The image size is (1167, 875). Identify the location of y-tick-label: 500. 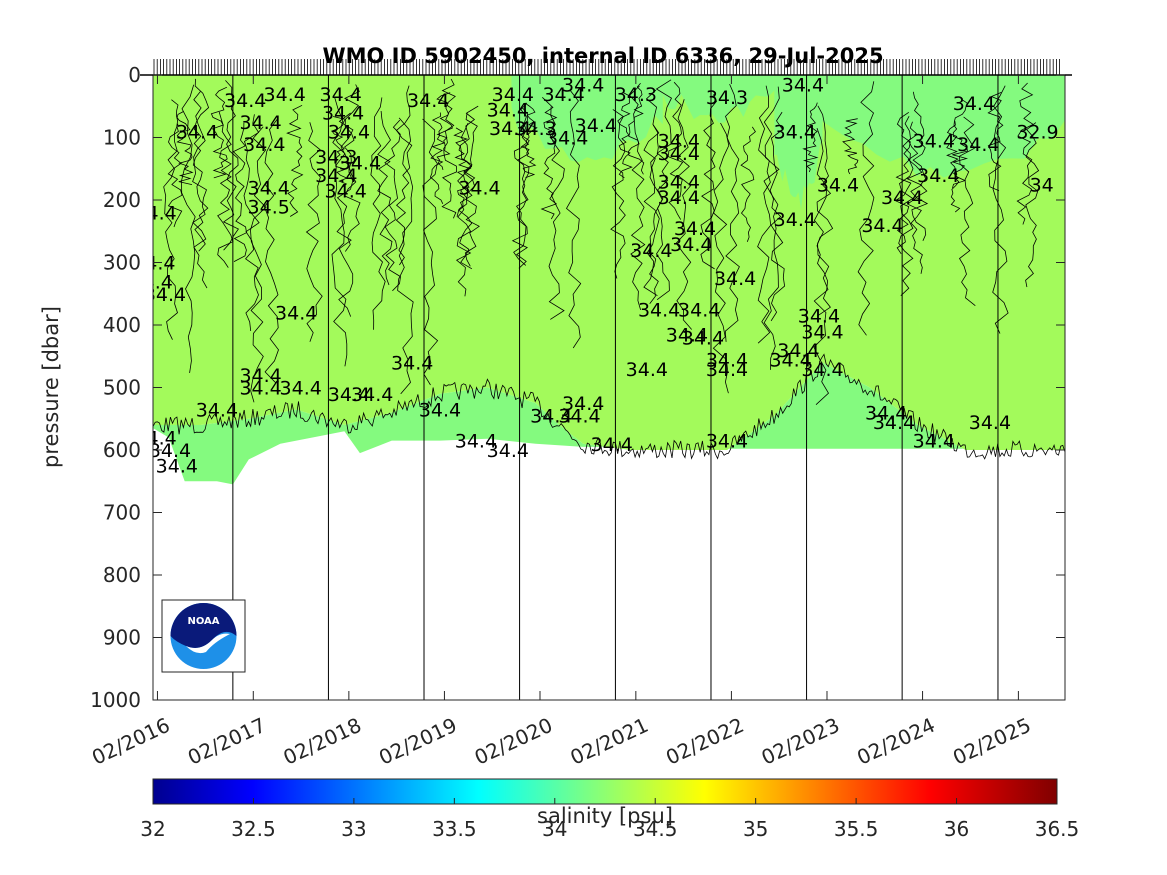
(122, 388).